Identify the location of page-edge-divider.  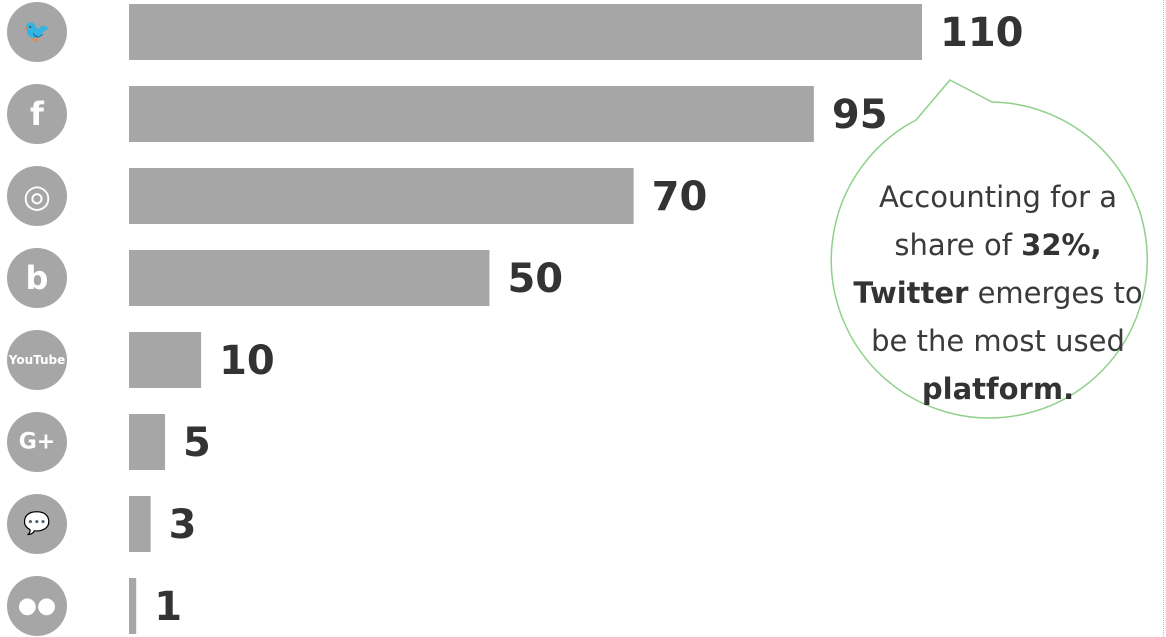
(1163, 318).